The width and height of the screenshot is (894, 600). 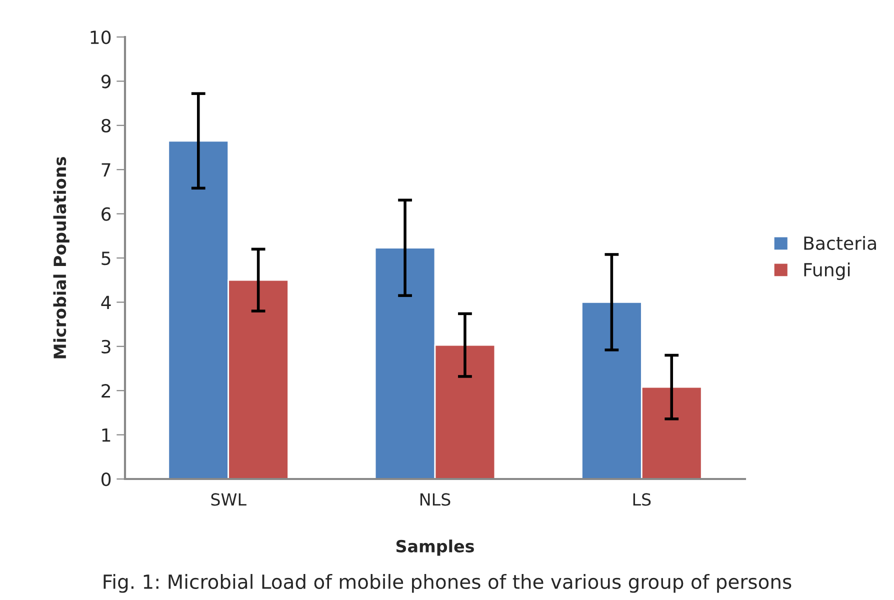 I want to click on y-axis-title: Microbial Populations, so click(x=61, y=257).